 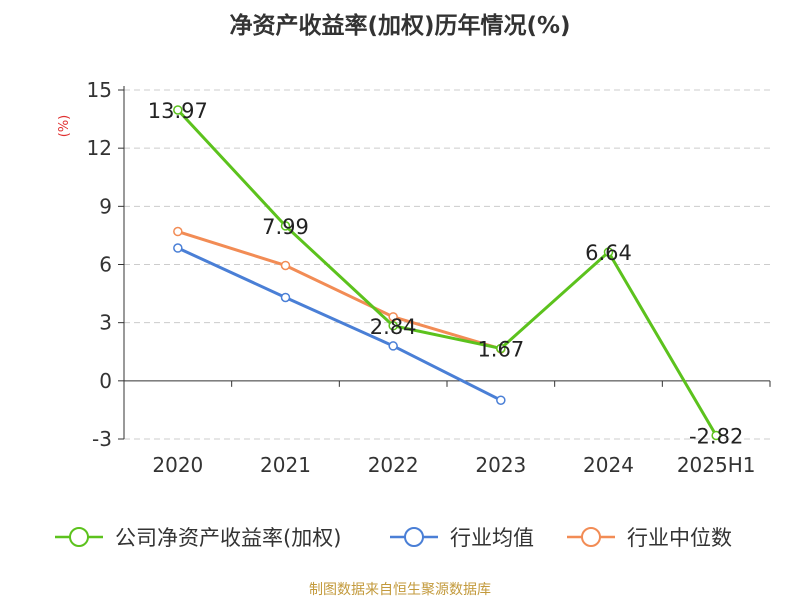 I want to click on legend-label: 公司净资产收益率(加权), so click(x=228, y=538).